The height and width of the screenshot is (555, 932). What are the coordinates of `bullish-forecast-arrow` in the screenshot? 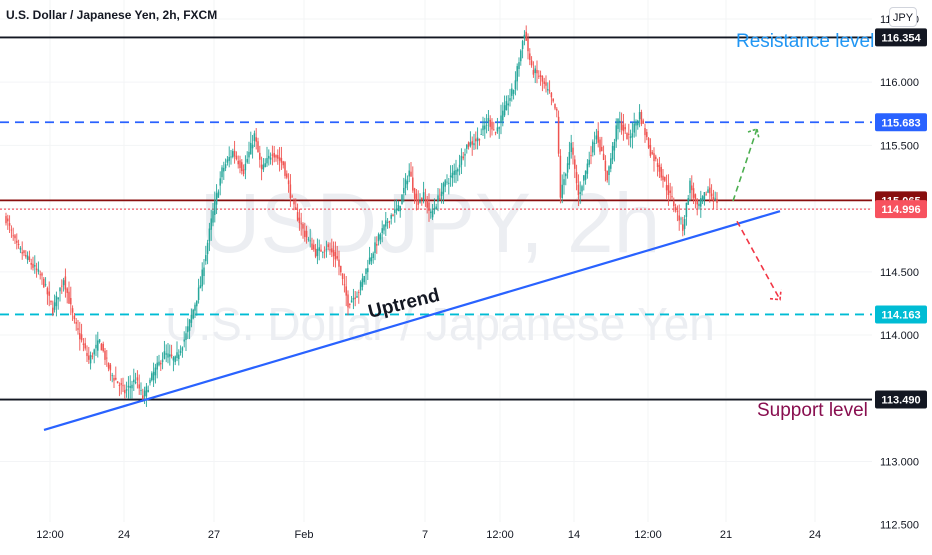 It's located at (745, 165).